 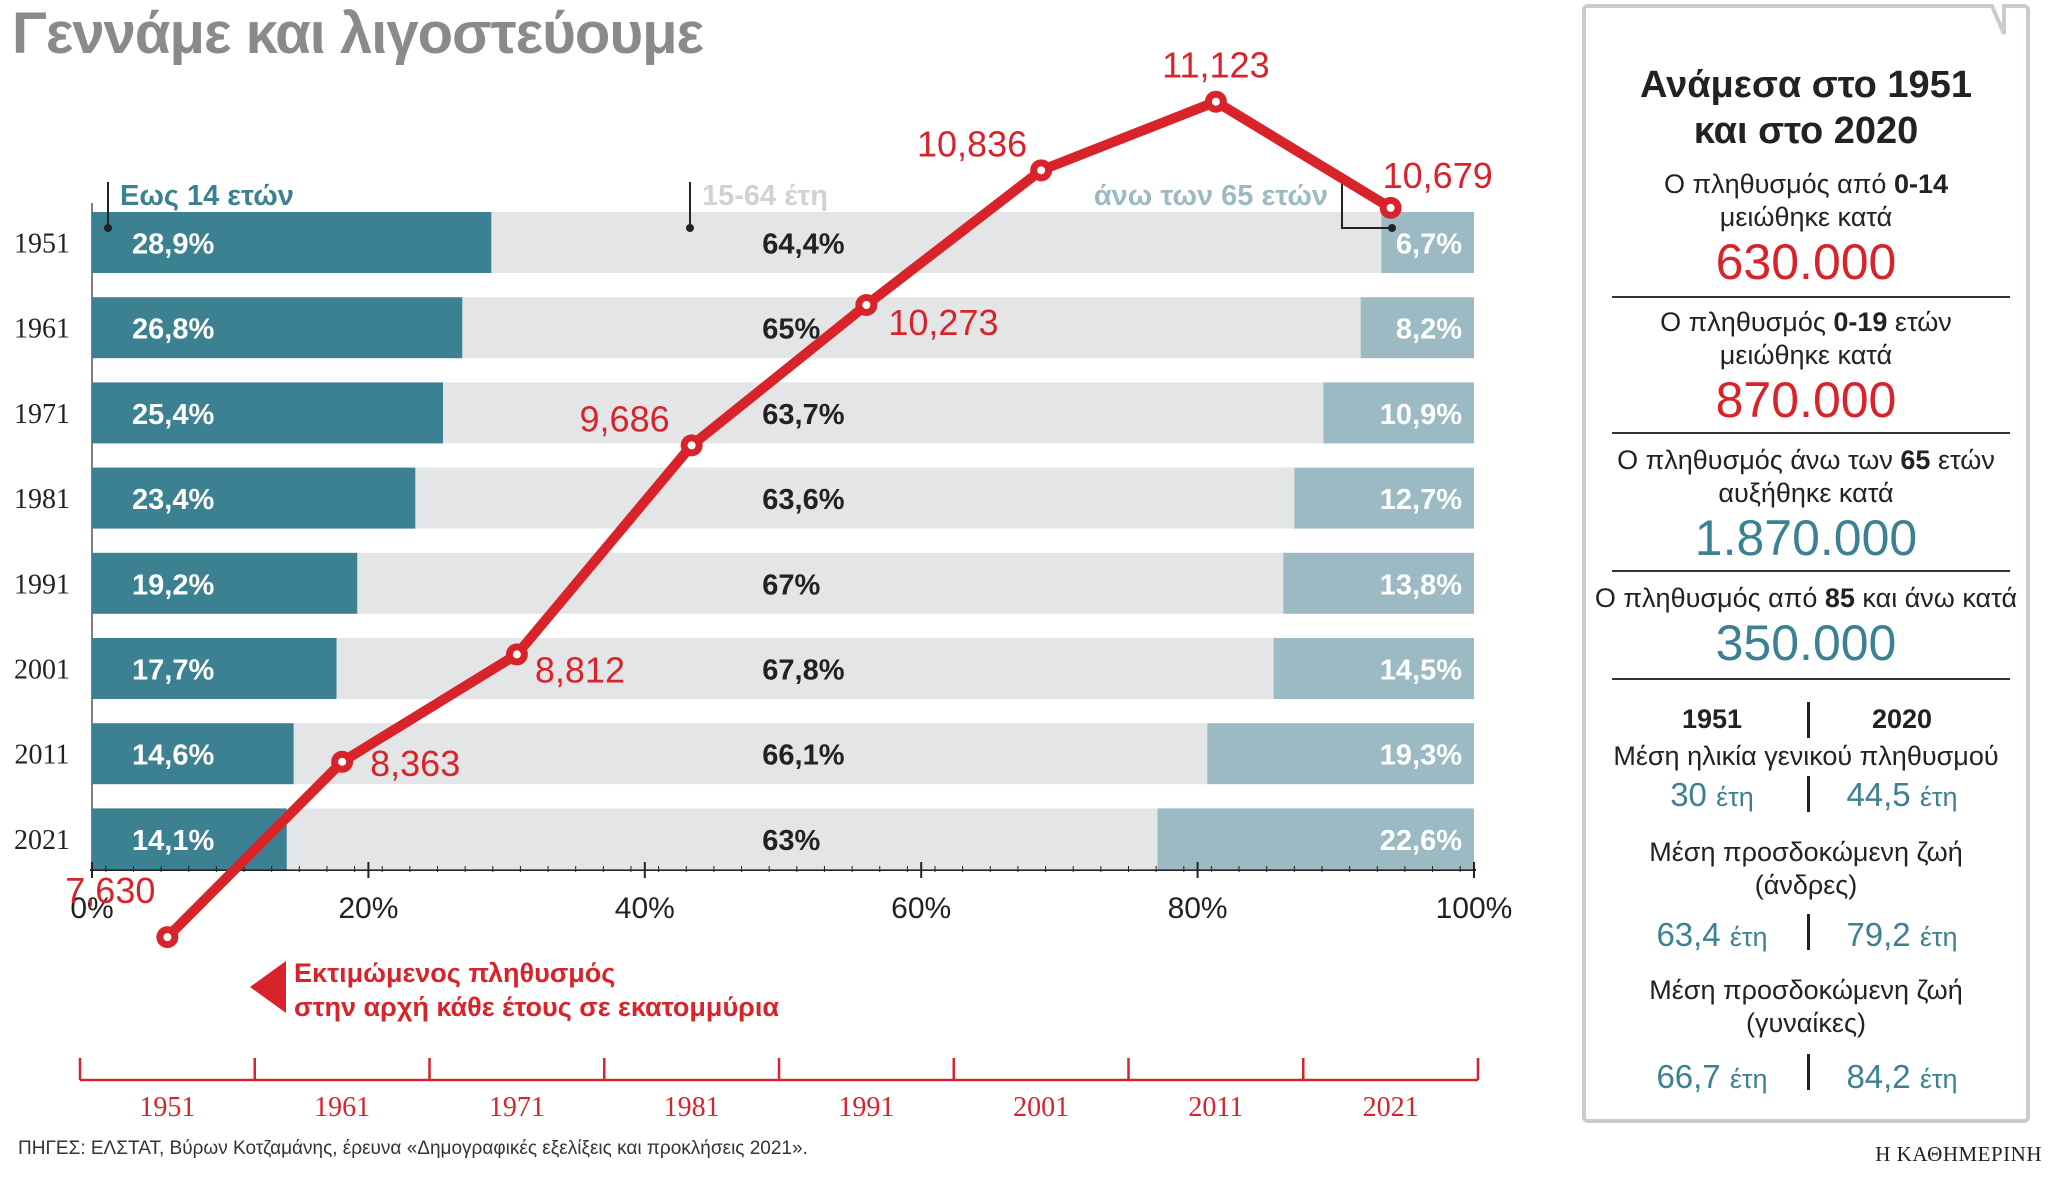 What do you see at coordinates (173, 756) in the screenshot?
I see `label-young-2011: 14,6%` at bounding box center [173, 756].